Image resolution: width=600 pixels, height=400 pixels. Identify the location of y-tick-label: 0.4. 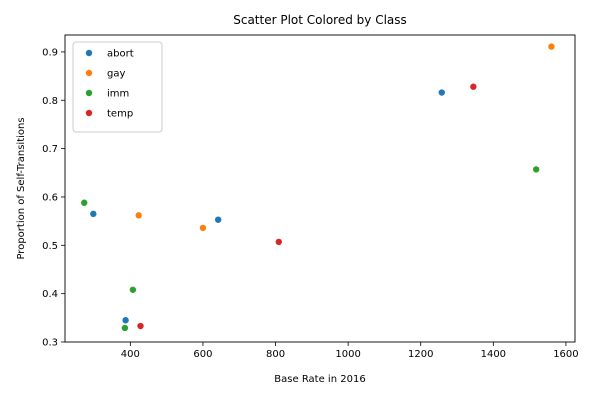
(50, 294).